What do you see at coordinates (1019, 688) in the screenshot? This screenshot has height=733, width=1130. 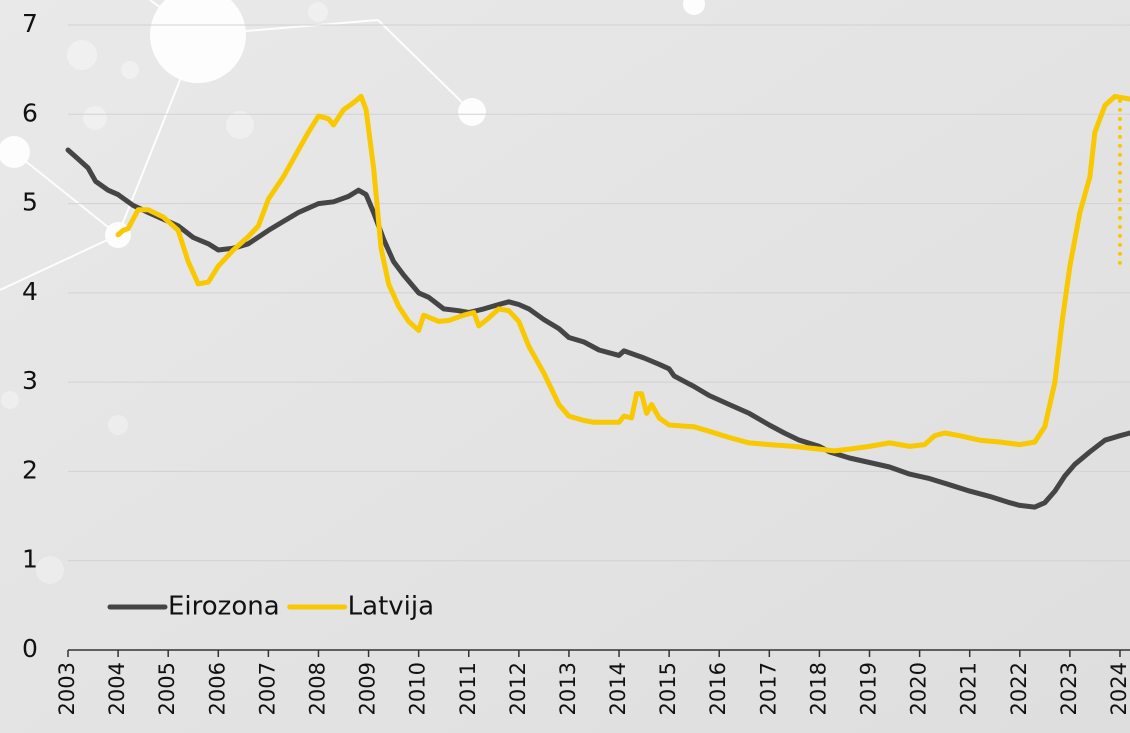 I see `x-tick-label: 2022` at bounding box center [1019, 688].